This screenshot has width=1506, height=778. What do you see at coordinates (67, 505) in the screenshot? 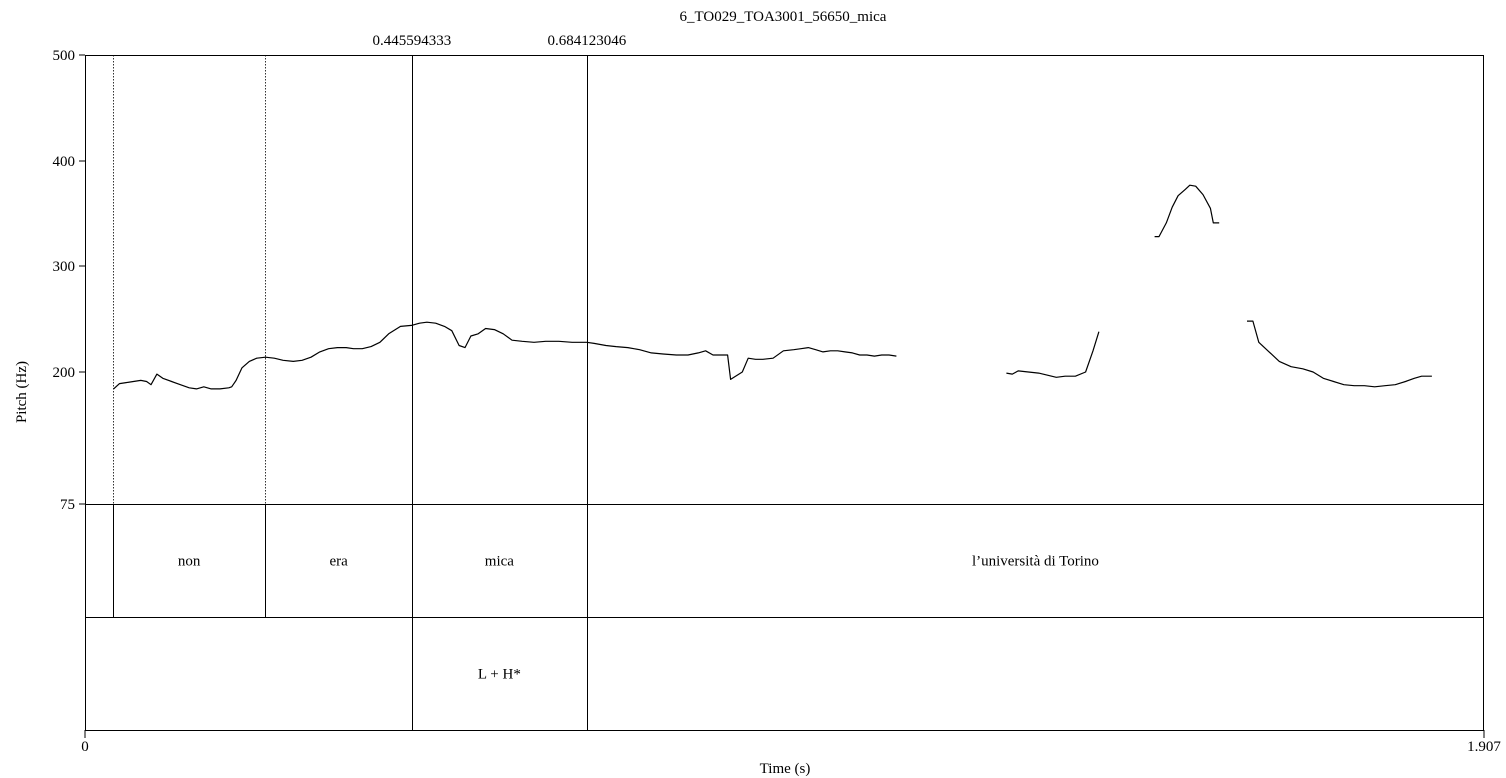
I see `y-tick-label-75: 75` at bounding box center [67, 505].